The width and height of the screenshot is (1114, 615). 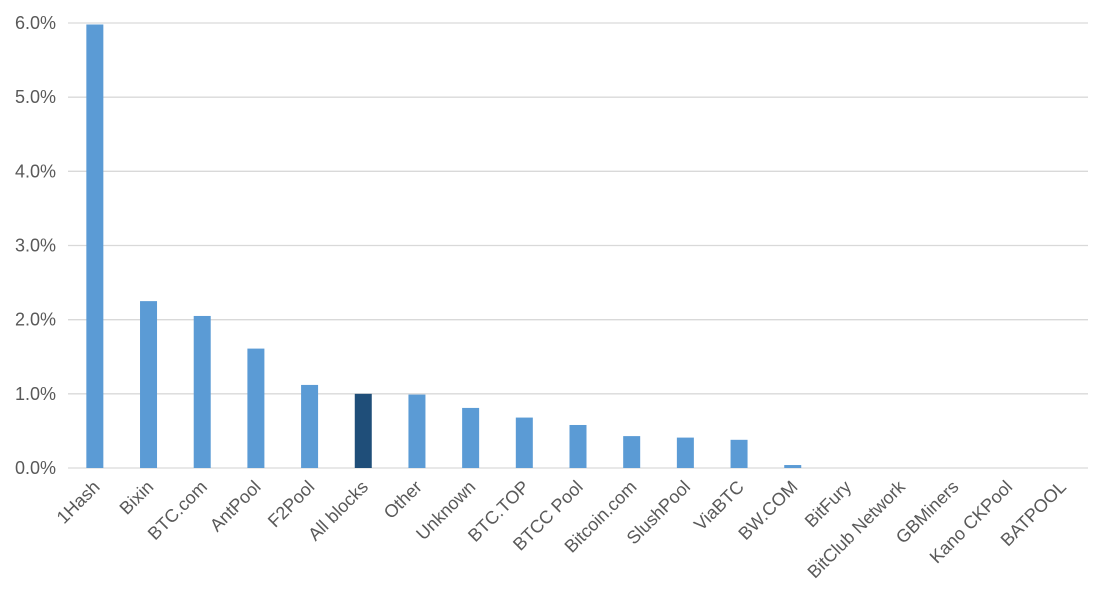 I want to click on bar-all-blocks, so click(x=363, y=430).